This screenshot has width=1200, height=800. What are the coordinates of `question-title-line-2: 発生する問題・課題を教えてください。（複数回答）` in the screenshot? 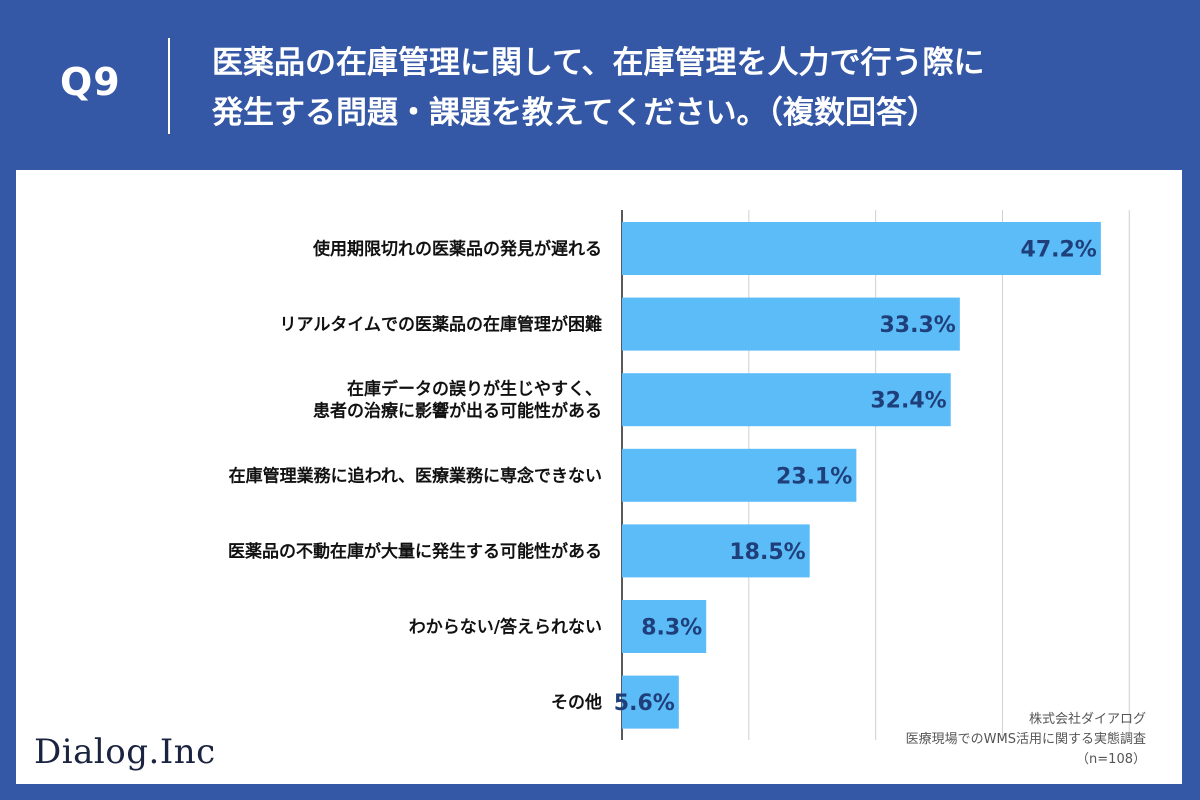 It's located at (575, 113).